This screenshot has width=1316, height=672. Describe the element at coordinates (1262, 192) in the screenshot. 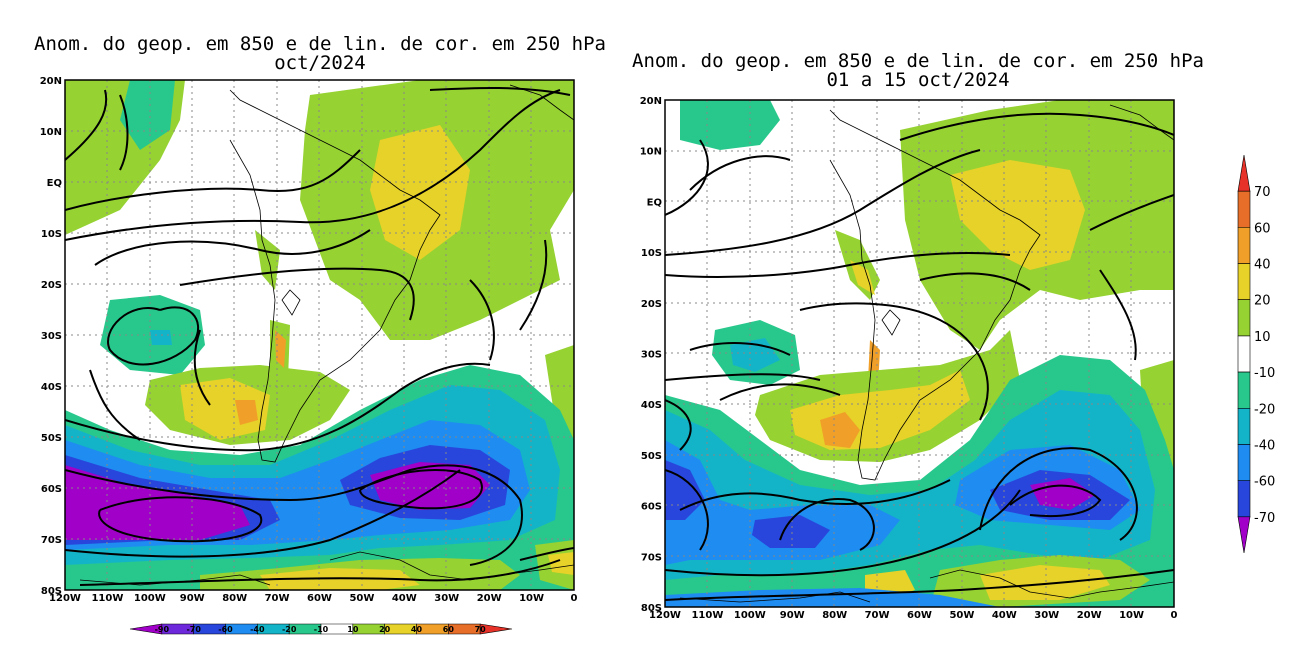

I see `right-colorbar-label: 70` at that location.